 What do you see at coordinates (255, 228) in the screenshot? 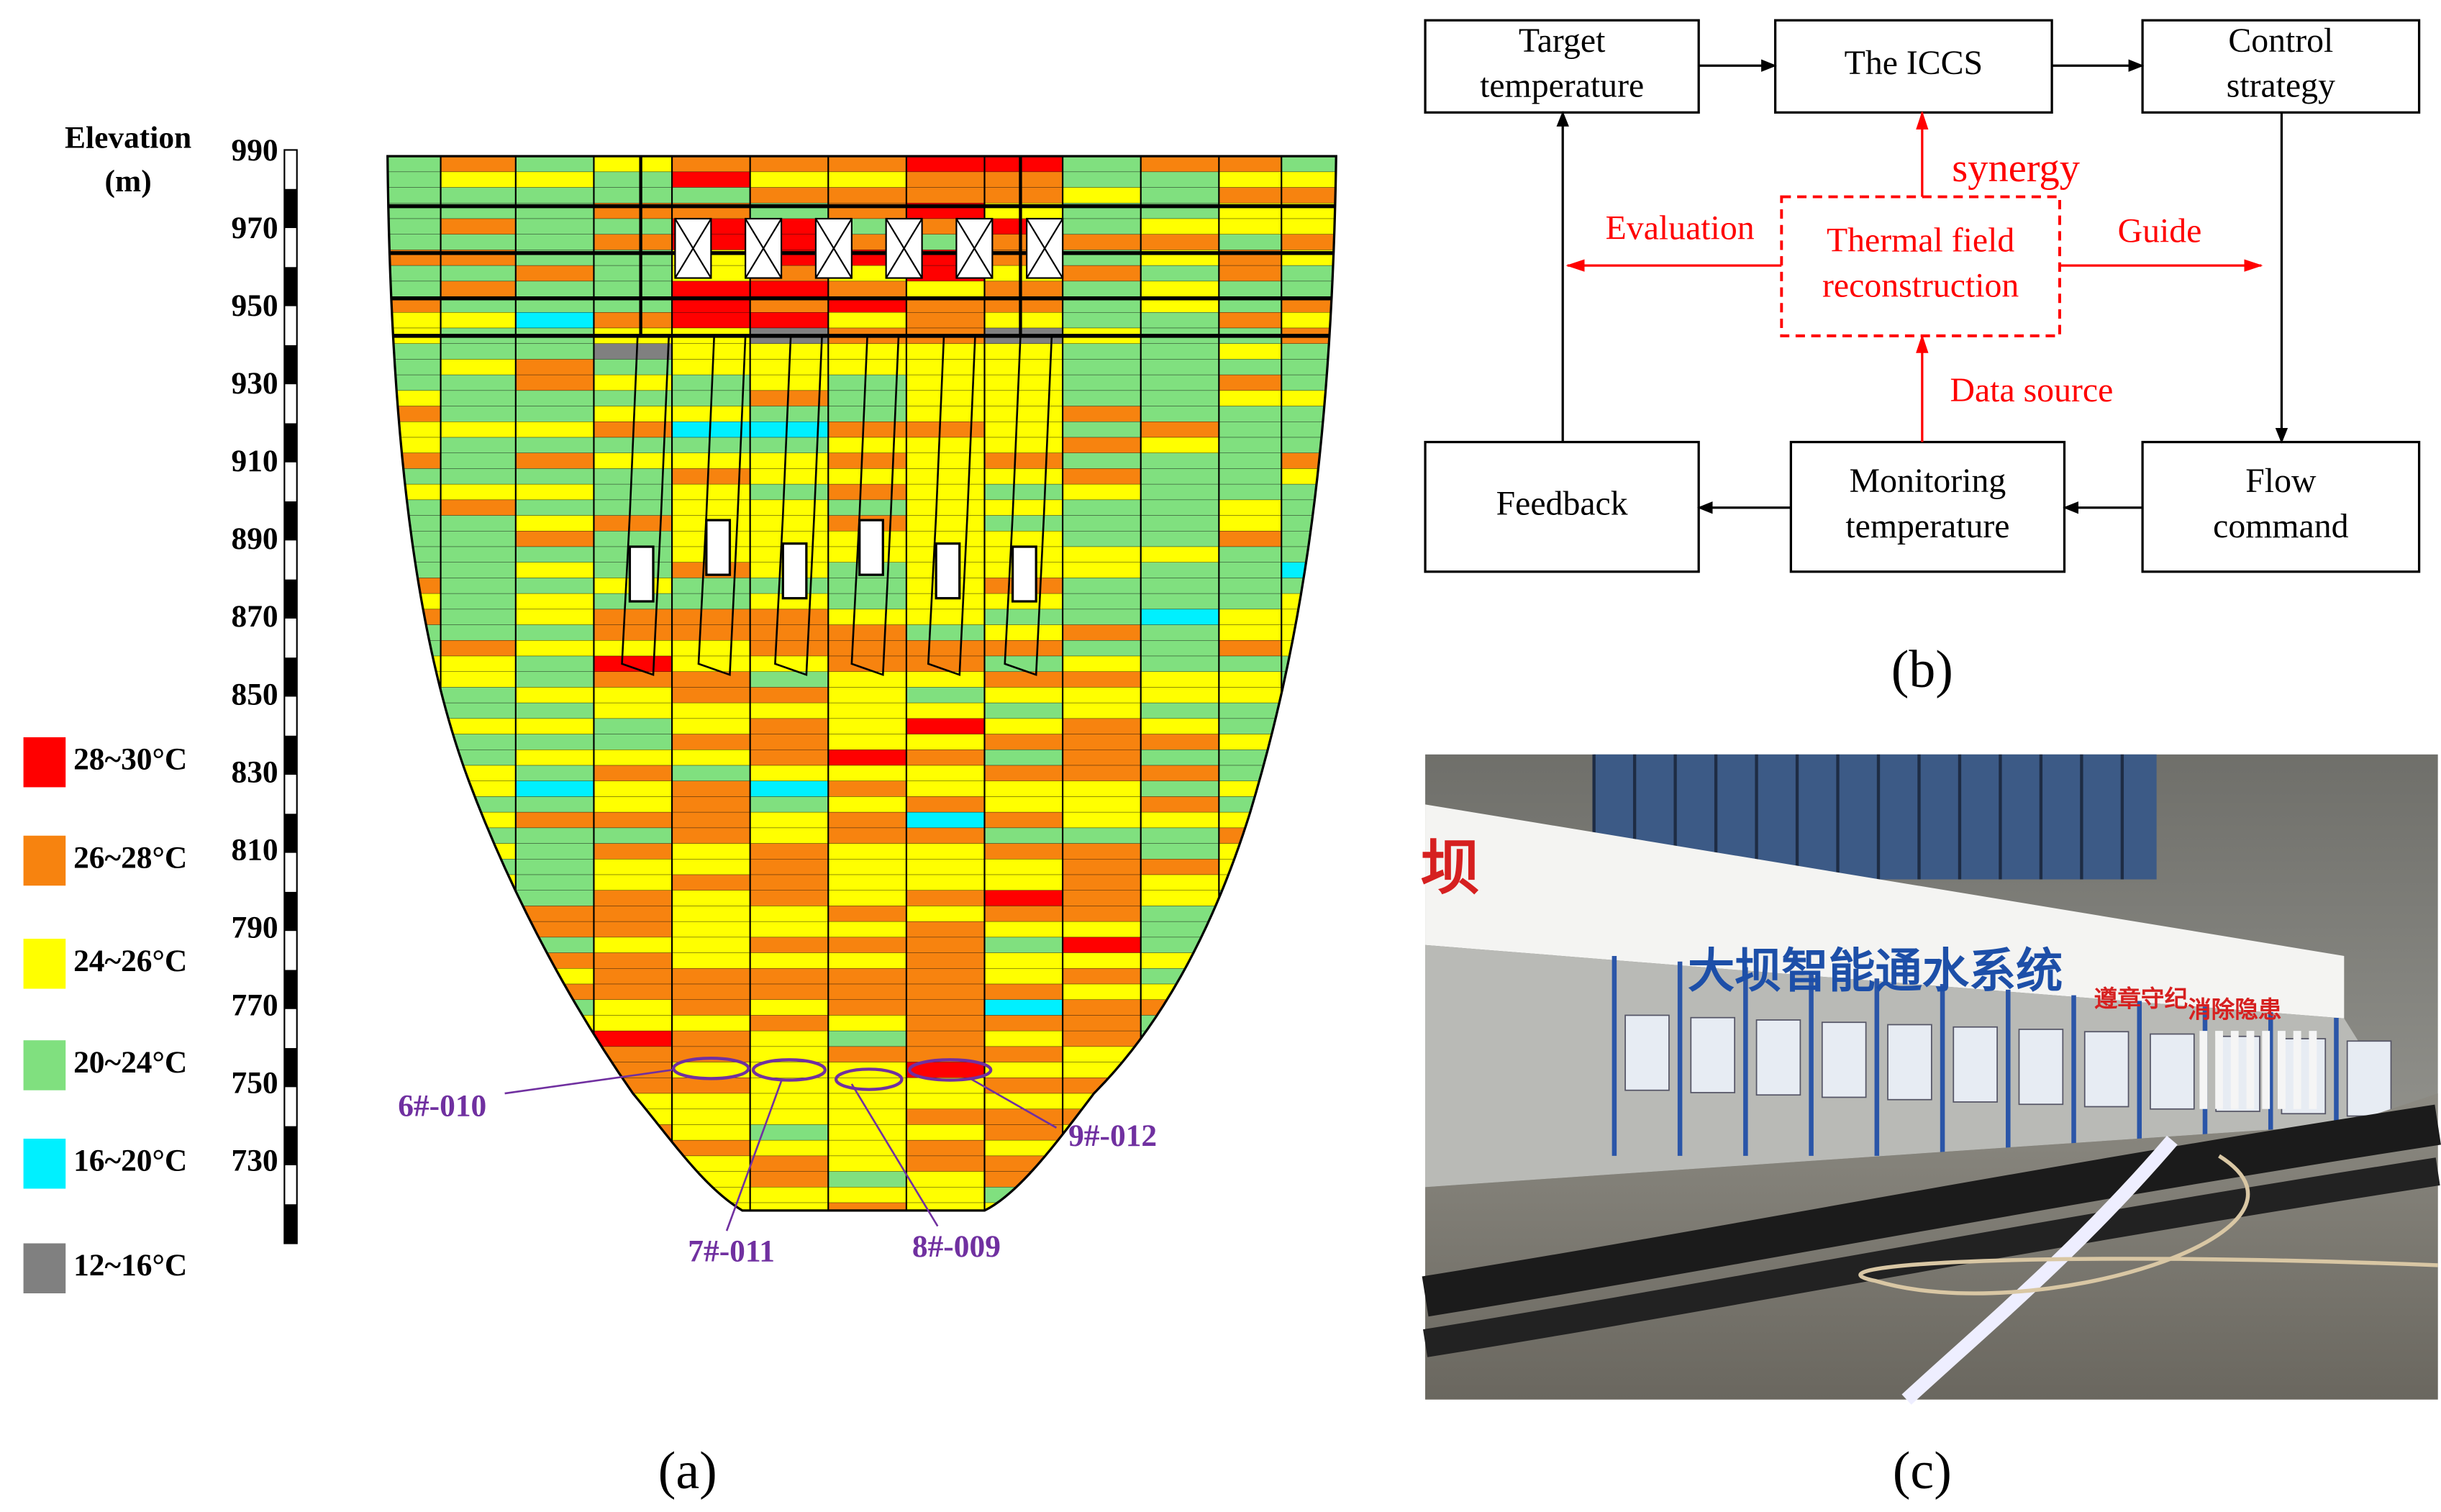
I see `elevation-tick-label: 970` at bounding box center [255, 228].